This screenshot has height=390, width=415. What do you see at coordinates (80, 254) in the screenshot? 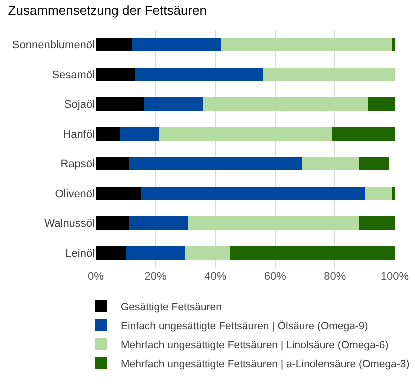
I see `y-tick-label: Leinöl` at bounding box center [80, 254].